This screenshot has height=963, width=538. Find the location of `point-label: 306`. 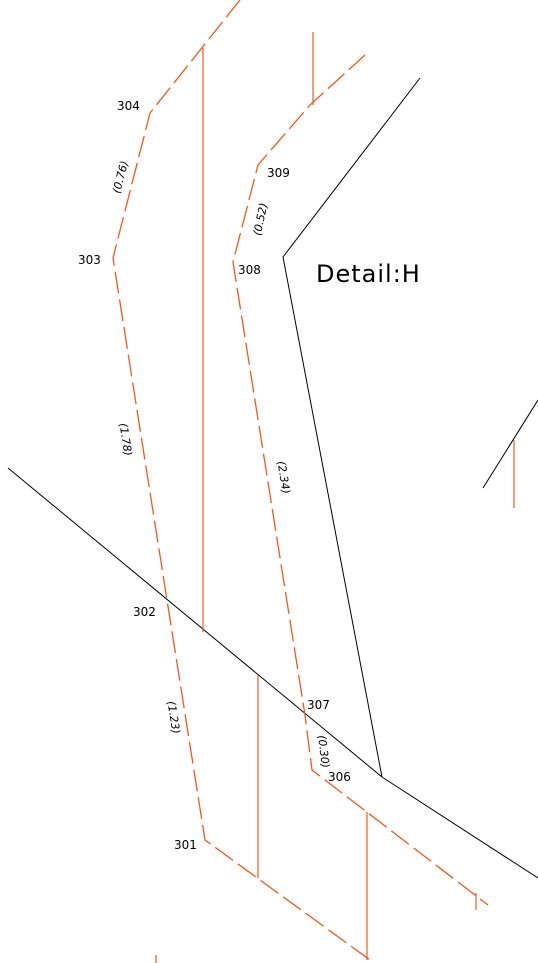

point-label: 306 is located at coordinates (339, 777).